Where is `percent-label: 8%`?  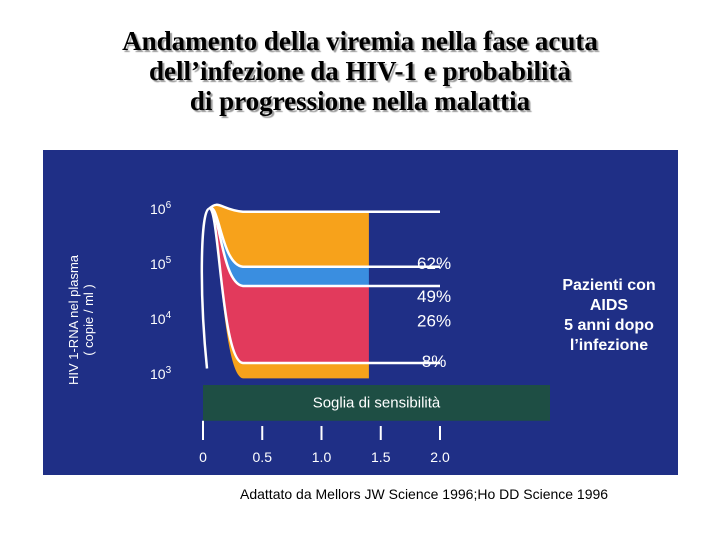
percent-label: 8% is located at coordinates (434, 361).